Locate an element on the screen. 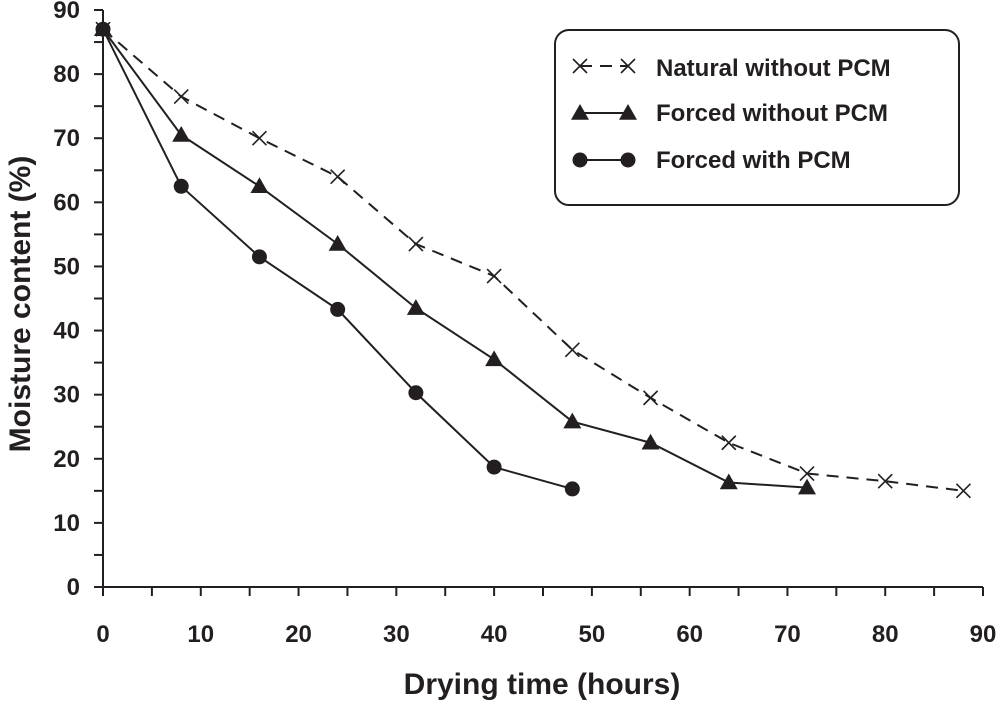  y-tick-label: 0 is located at coordinates (73, 587).